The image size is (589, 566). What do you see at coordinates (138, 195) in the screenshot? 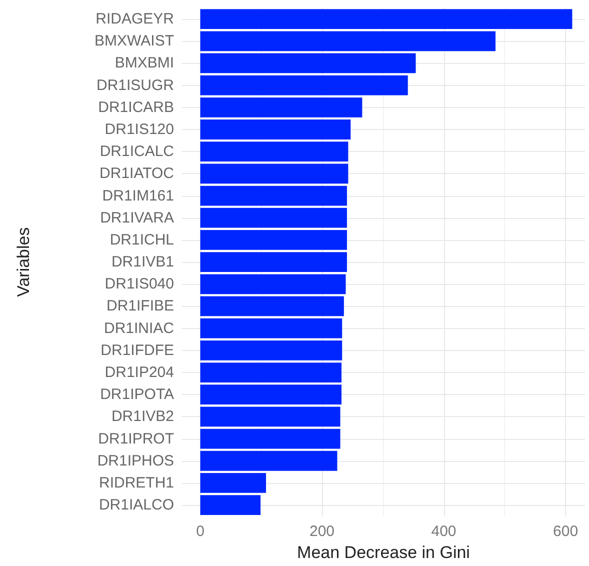
I see `y-tick-label: DR1IM161` at bounding box center [138, 195].